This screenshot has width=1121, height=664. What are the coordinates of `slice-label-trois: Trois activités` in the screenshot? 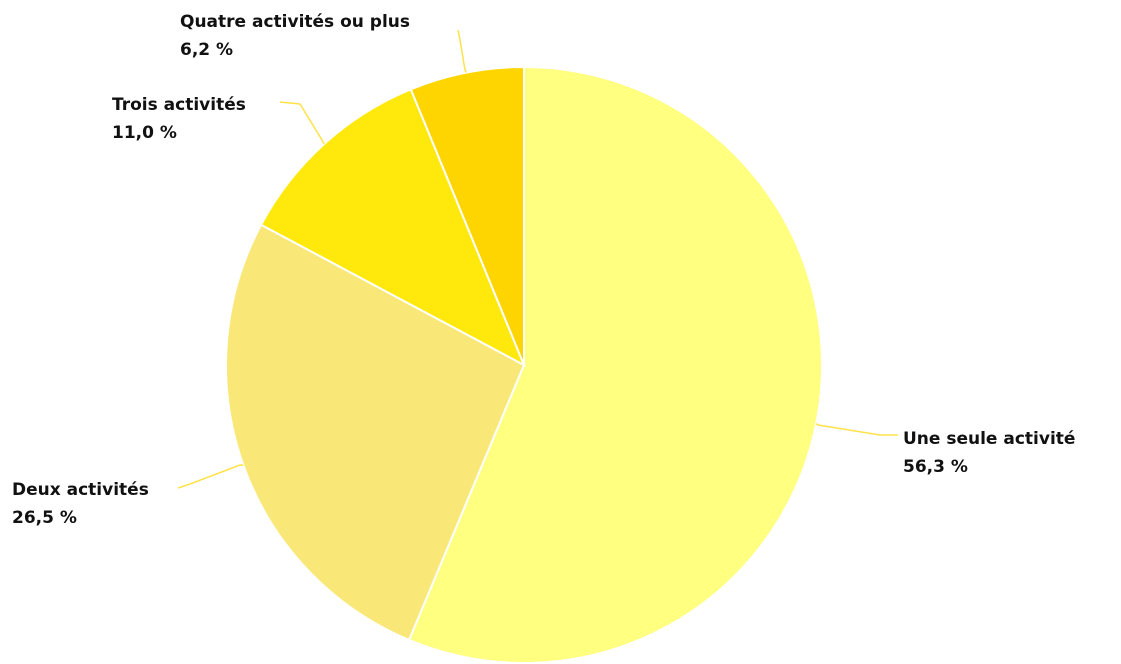 It's located at (179, 105).